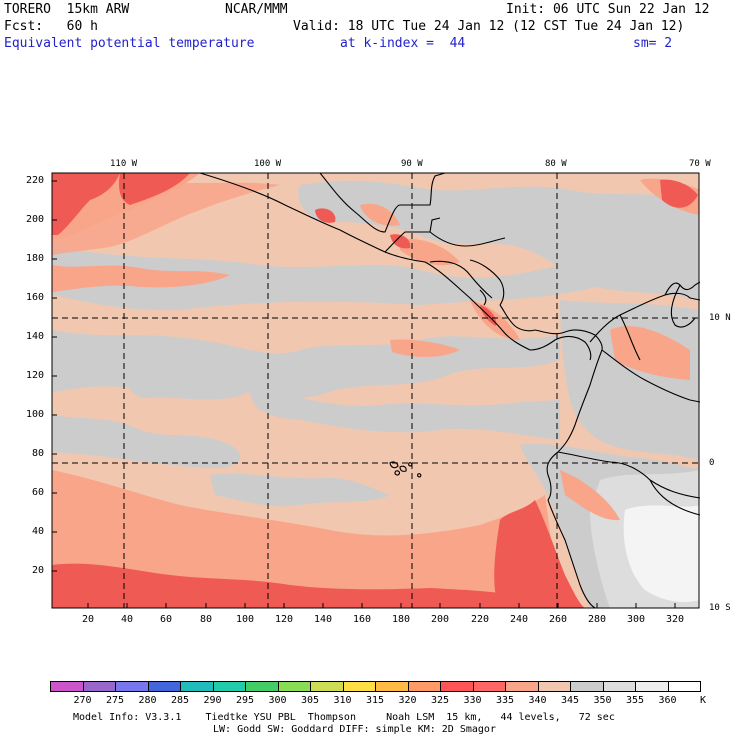 This screenshot has height=740, width=740. I want to click on lat-label-0: 0, so click(712, 463).